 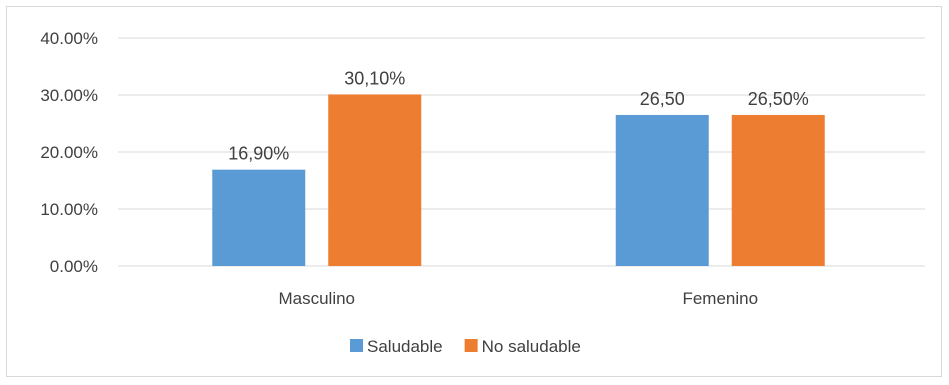 I want to click on legend: Saludable No saludable, so click(x=465, y=346).